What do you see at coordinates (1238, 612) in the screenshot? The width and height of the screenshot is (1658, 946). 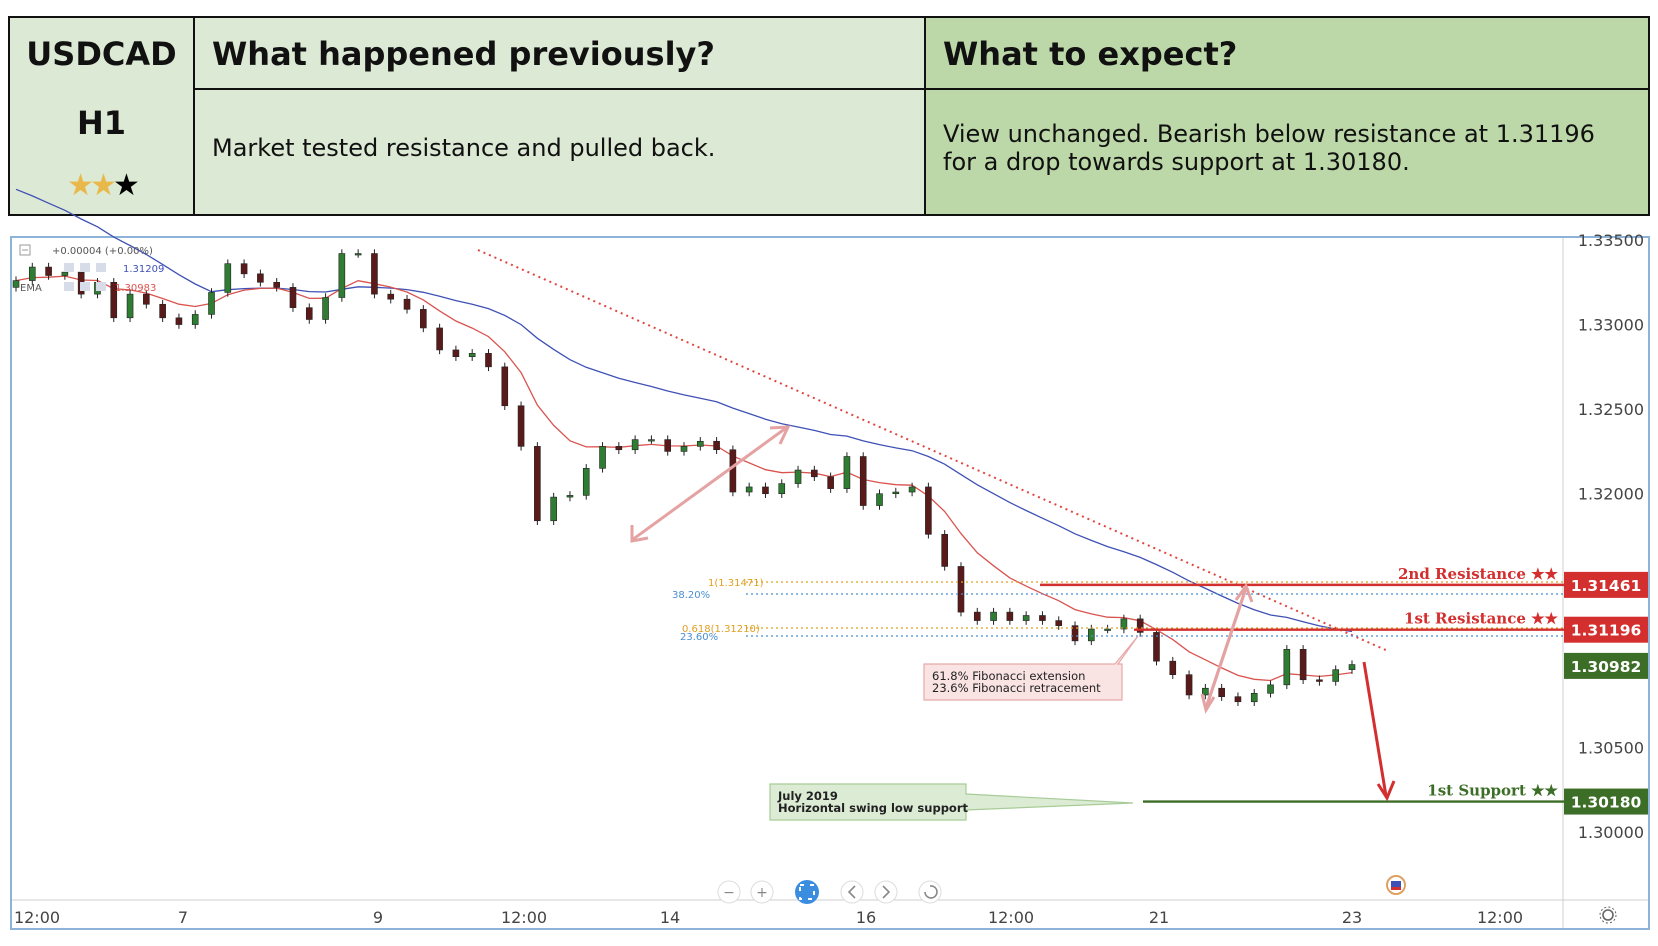 I see `wave-a-line` at bounding box center [1238, 612].